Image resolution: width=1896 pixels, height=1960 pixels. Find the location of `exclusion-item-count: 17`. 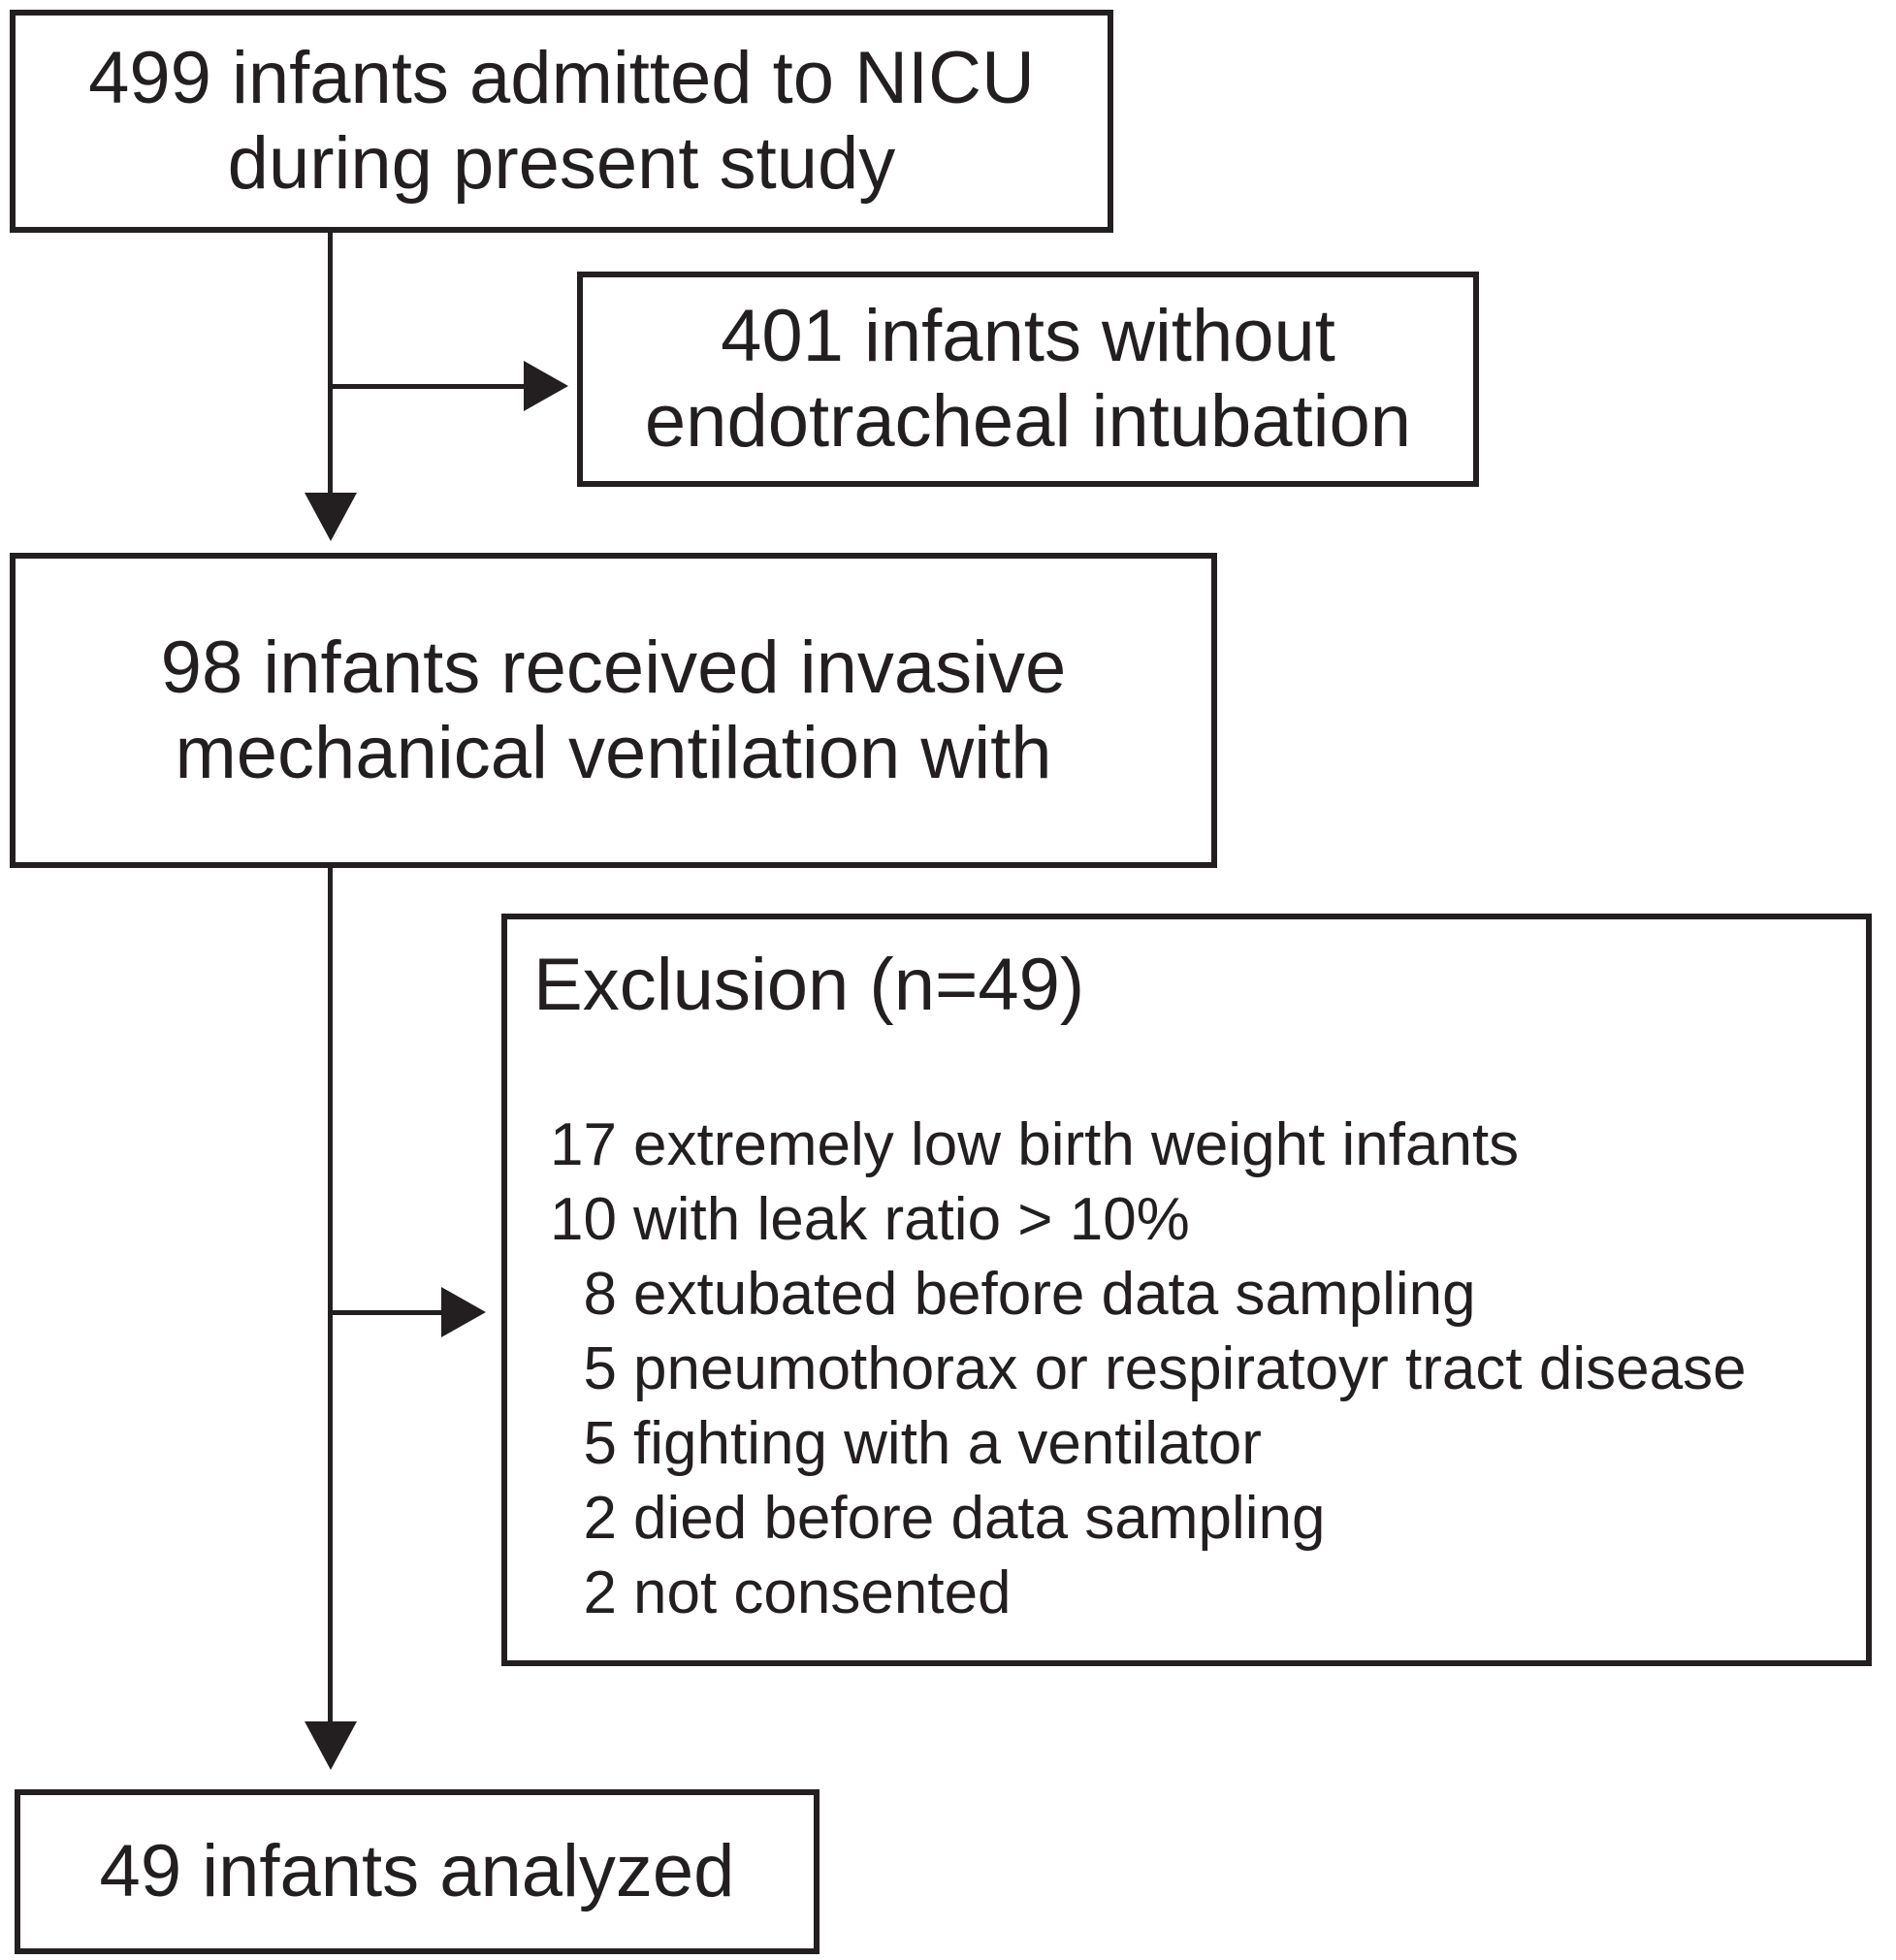

exclusion-item-count: 17 is located at coordinates (583, 1144).